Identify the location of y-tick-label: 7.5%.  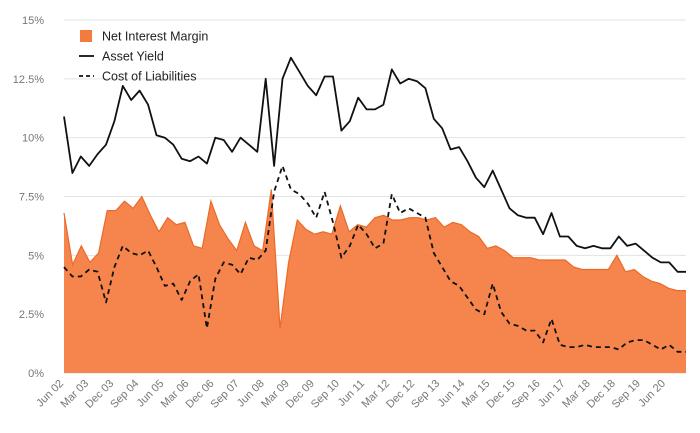
(31, 198).